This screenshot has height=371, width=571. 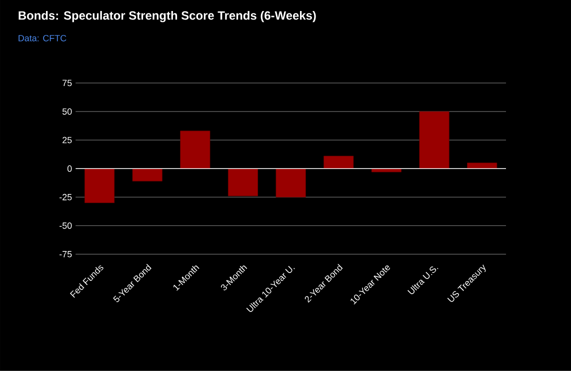 What do you see at coordinates (66, 197) in the screenshot?
I see `y-tick-label: -25` at bounding box center [66, 197].